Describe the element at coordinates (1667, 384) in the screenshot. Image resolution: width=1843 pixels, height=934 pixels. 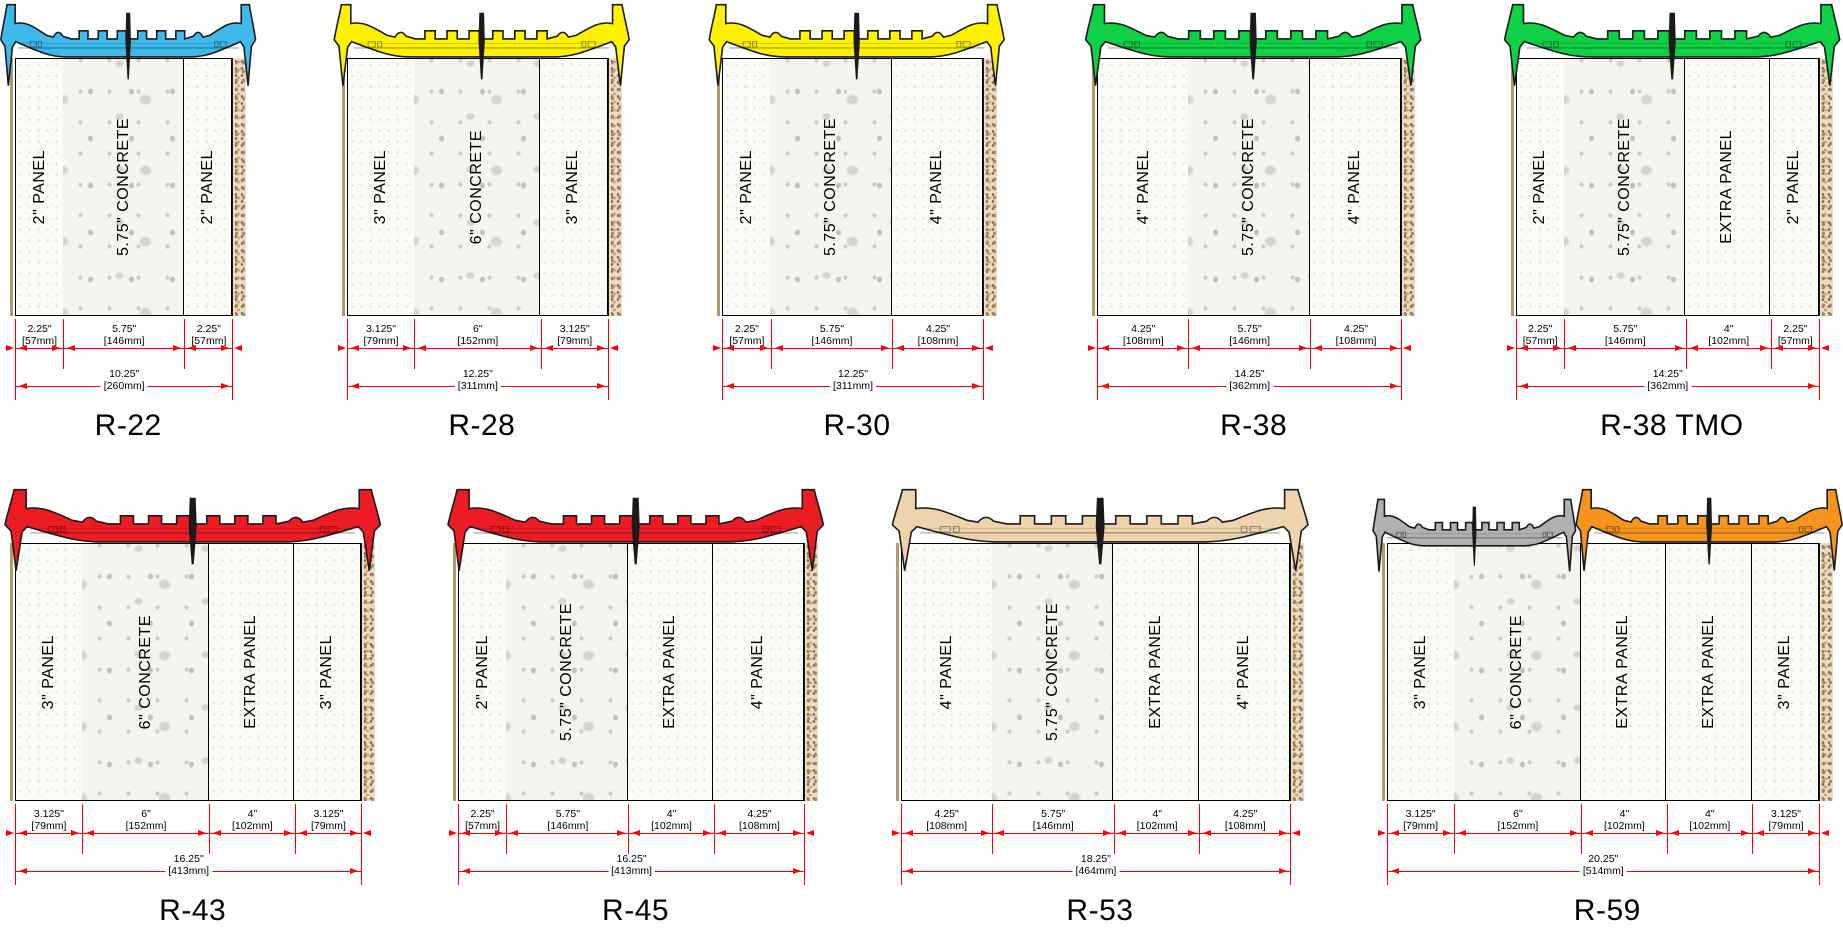
I see `total-dimension: 14.25" [362mm]` at that location.